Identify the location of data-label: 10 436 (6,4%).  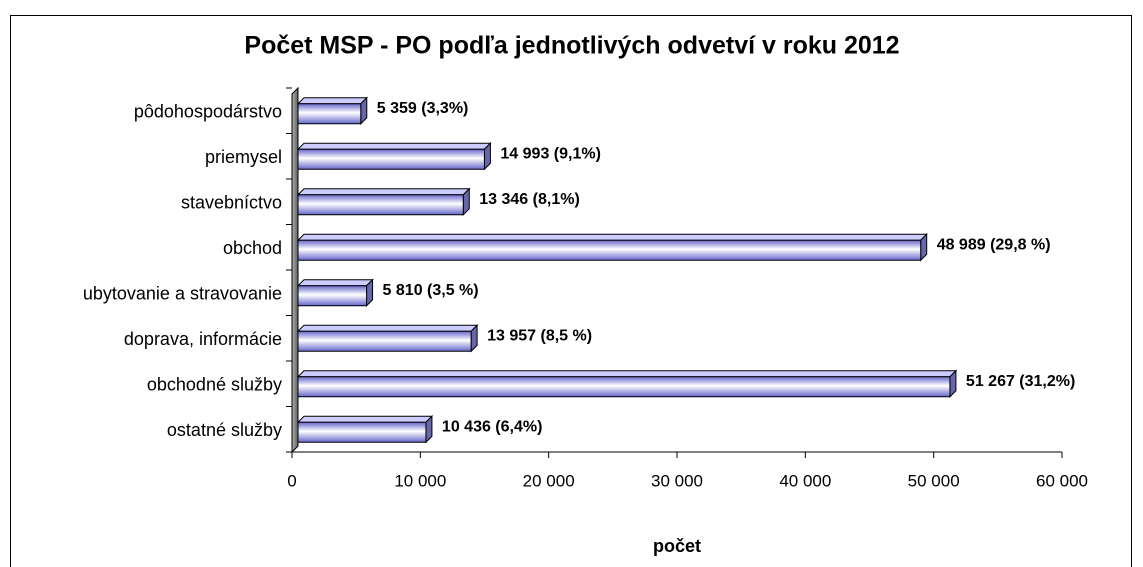
(492, 426).